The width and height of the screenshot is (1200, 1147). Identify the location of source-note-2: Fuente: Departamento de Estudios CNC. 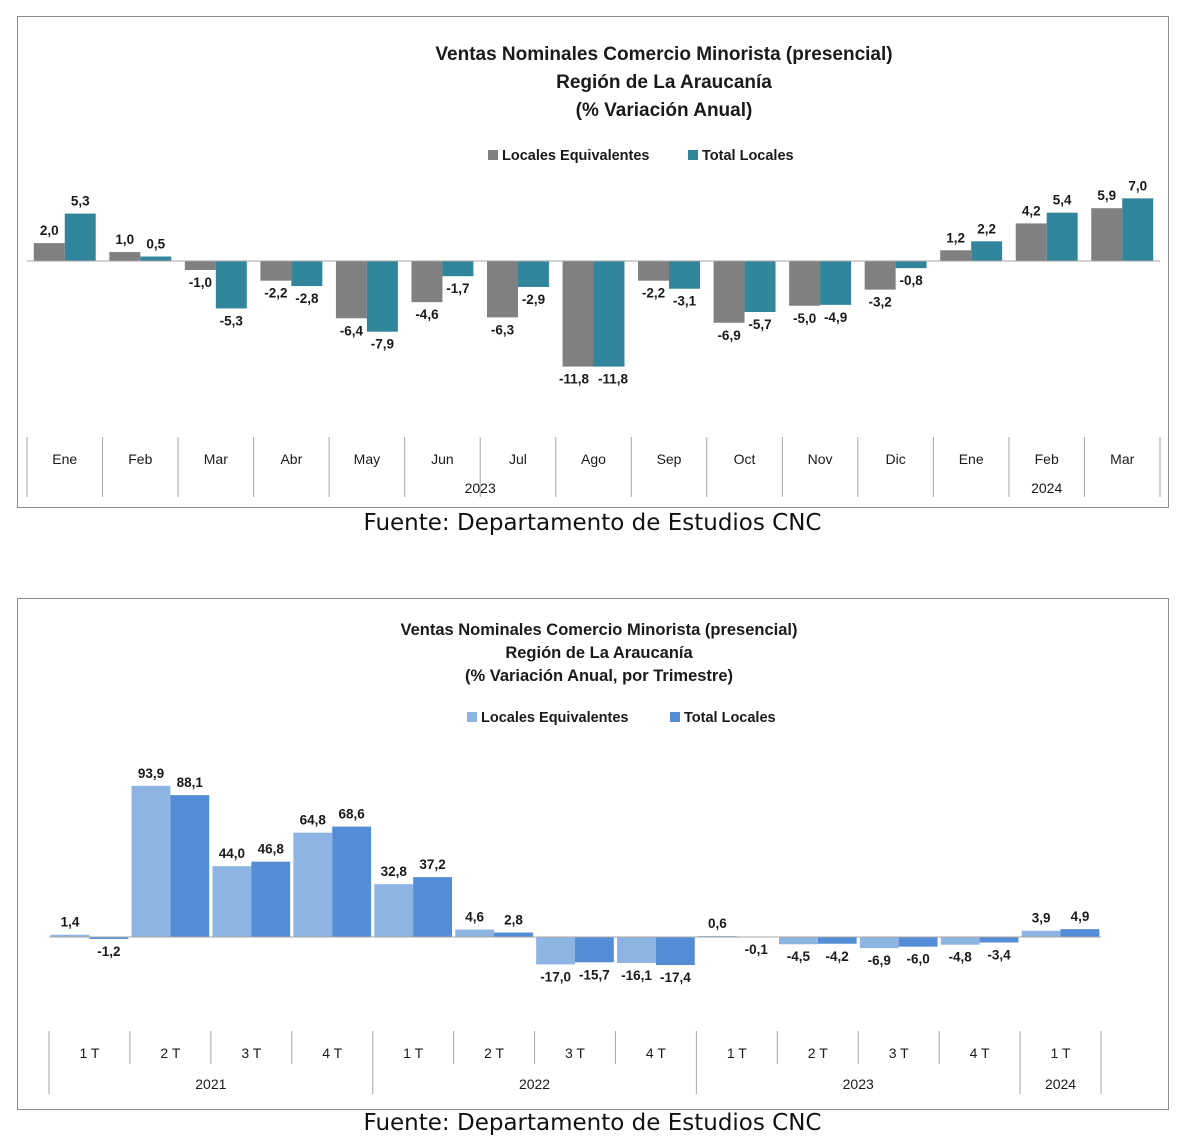
(592, 1123).